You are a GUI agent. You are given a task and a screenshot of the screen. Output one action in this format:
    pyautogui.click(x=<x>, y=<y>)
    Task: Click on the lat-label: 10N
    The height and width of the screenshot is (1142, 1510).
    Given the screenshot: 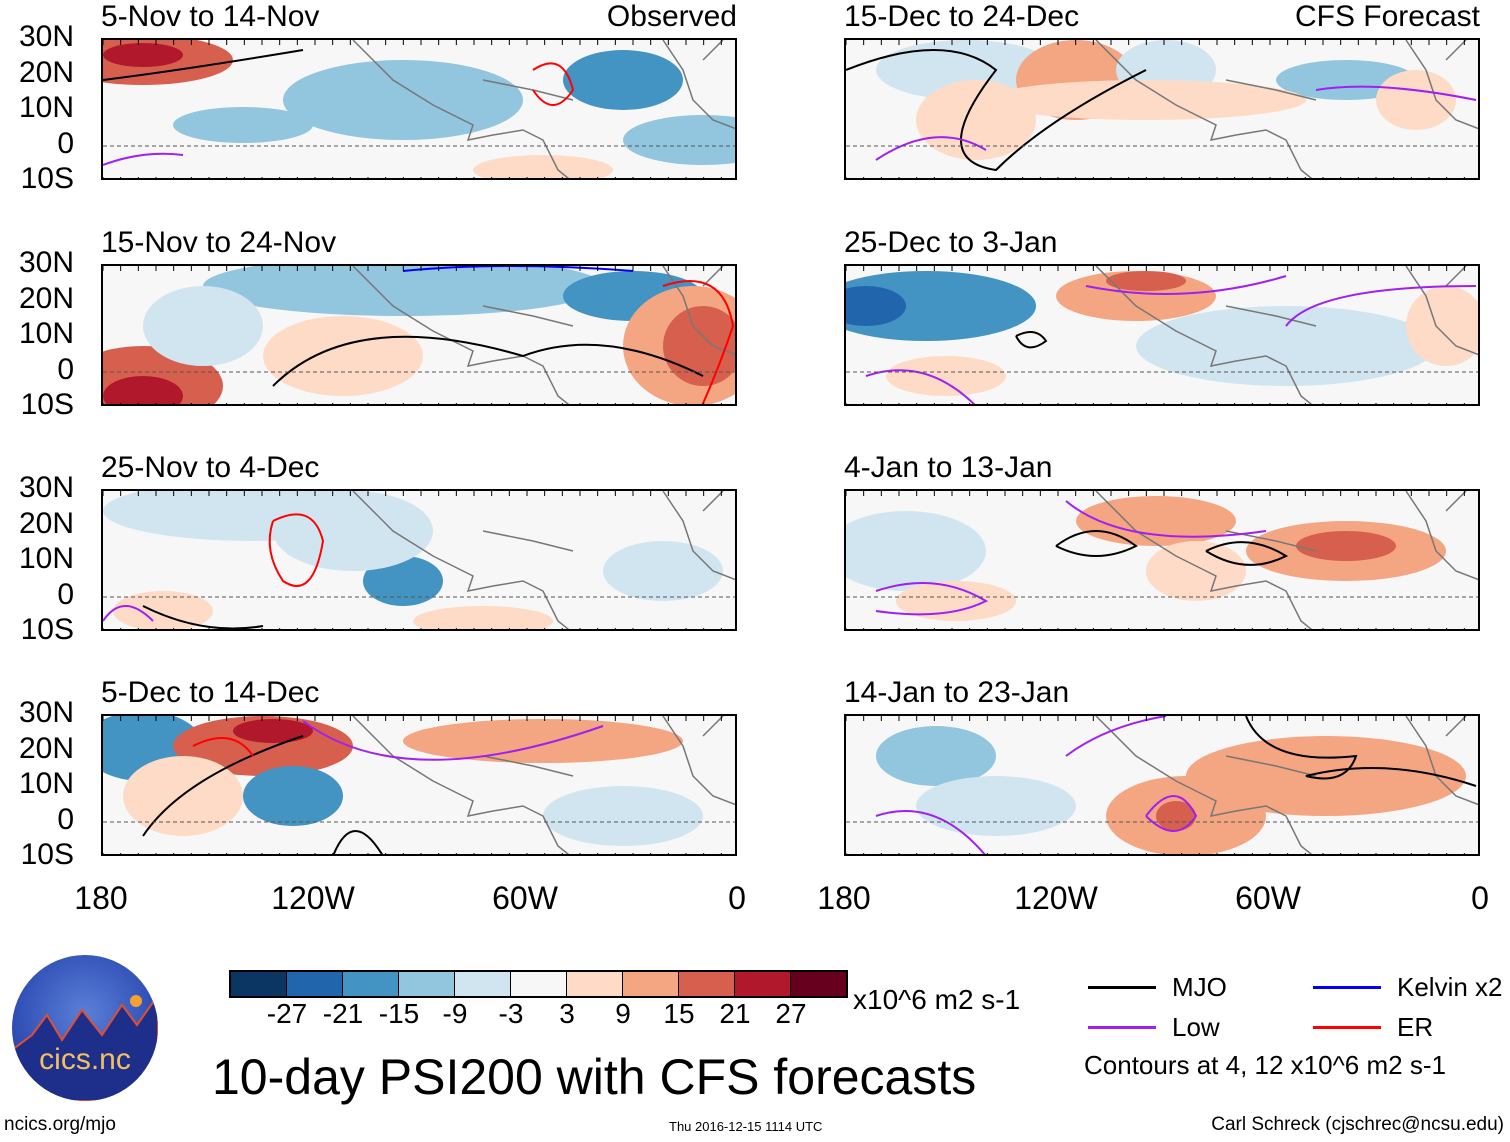 What is the action you would take?
    pyautogui.click(x=46, y=783)
    